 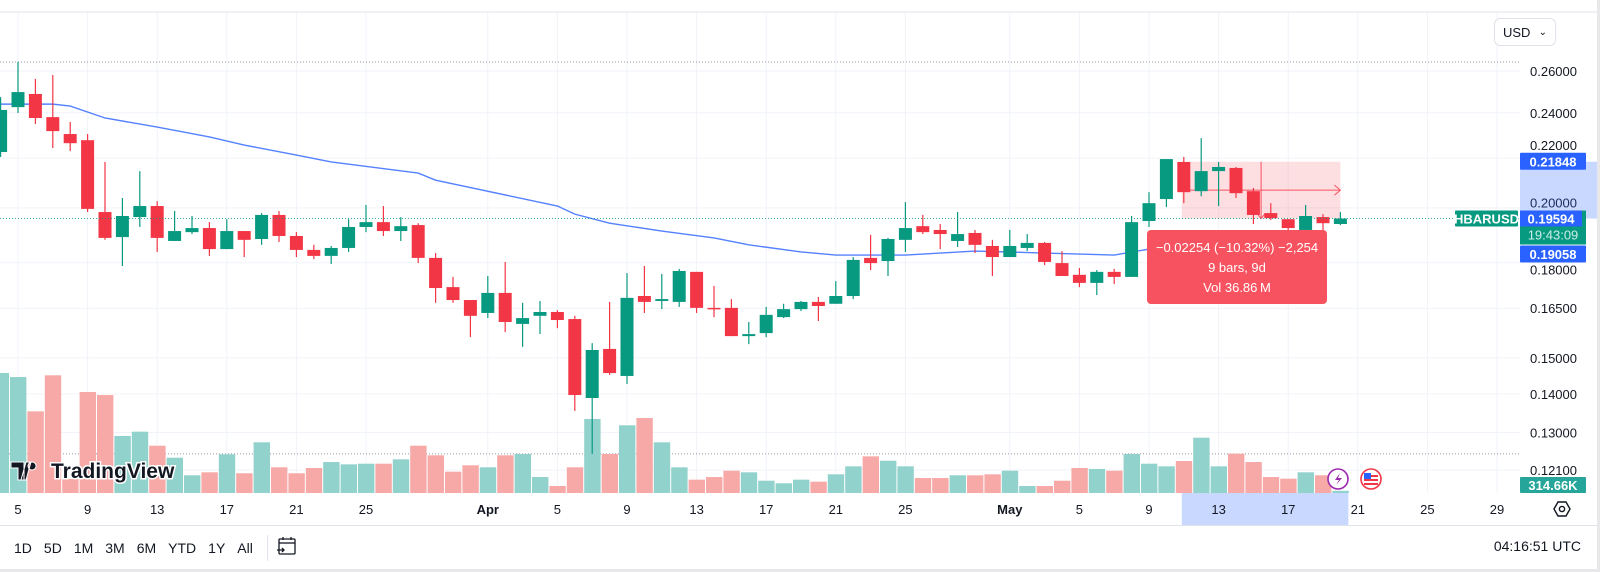 I want to click on price-tick-label: 0.15000, so click(x=1553, y=358).